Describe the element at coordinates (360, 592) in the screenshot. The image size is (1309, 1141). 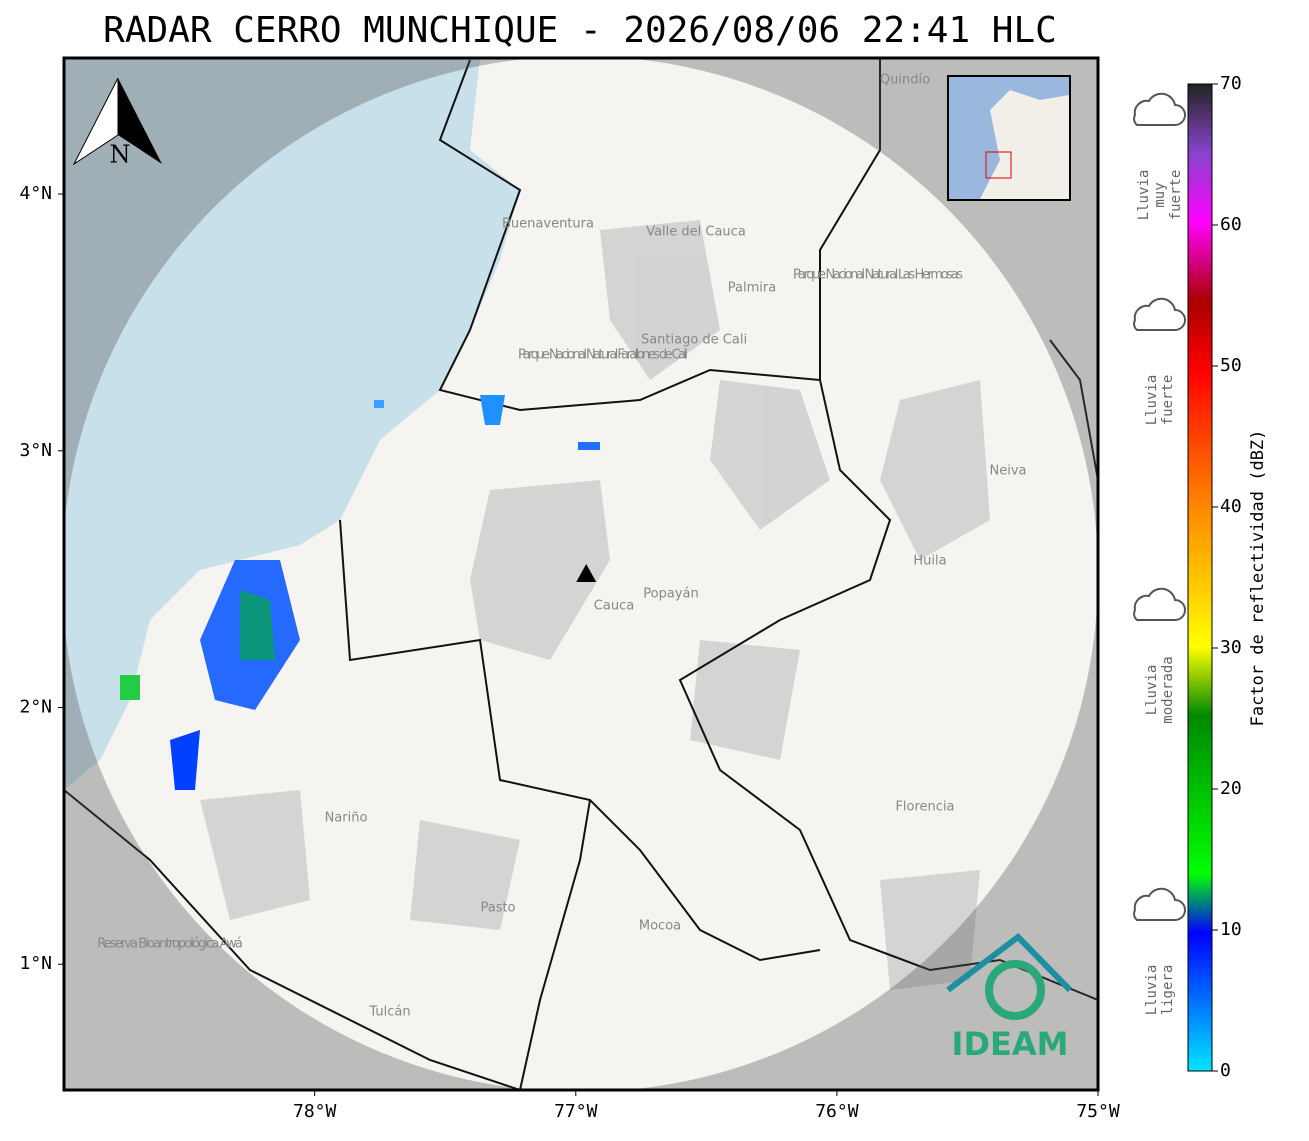
I see `radar-echoes` at that location.